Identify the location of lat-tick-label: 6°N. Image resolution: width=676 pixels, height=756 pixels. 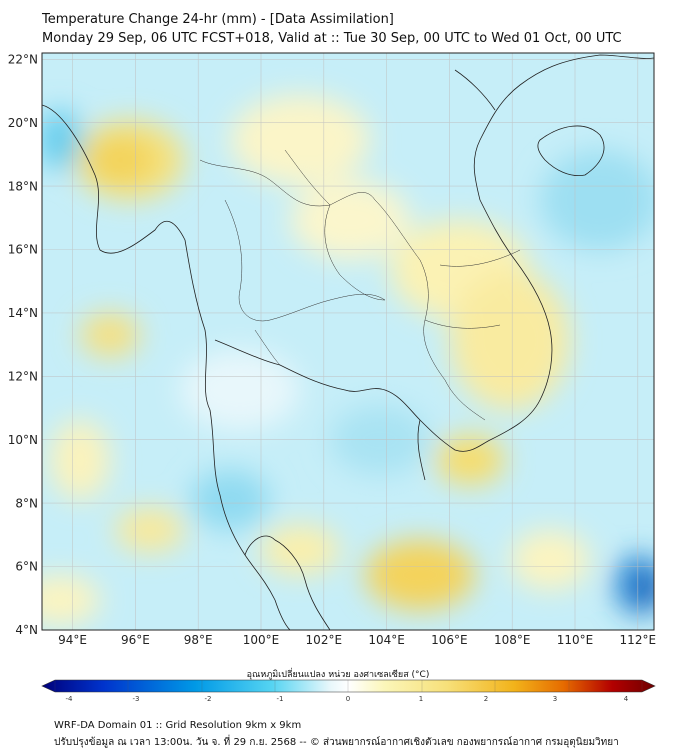
(26, 567).